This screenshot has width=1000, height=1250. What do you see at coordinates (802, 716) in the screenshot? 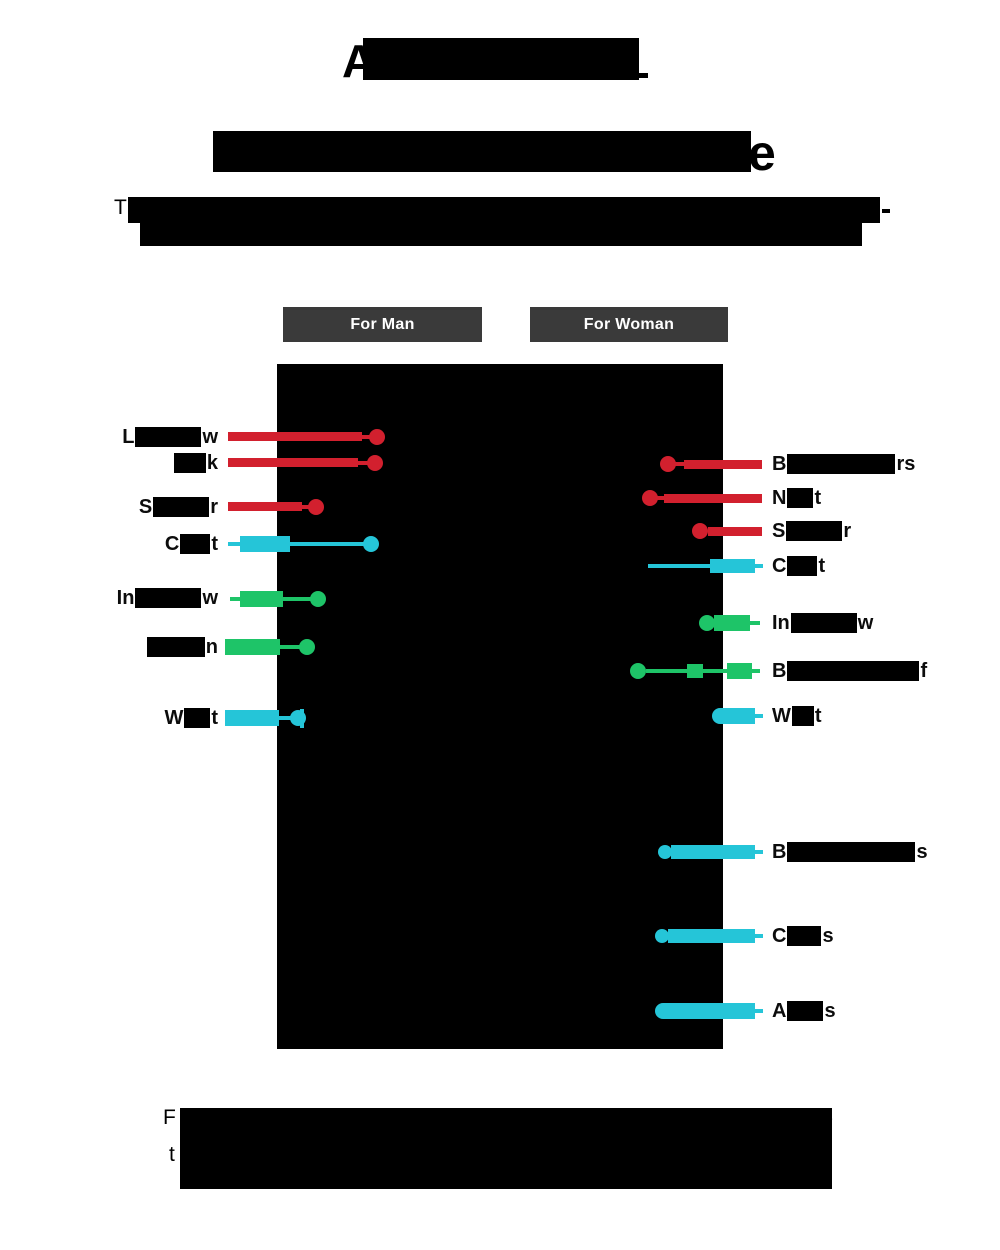
I see `woman-label-7-redaction` at bounding box center [802, 716].